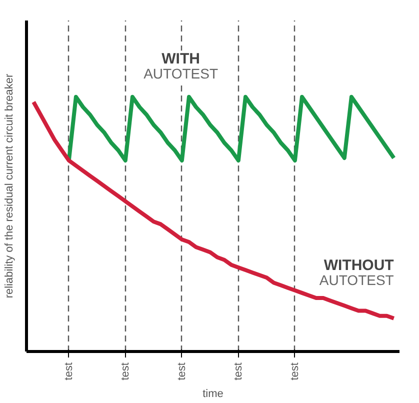  I want to click on series-label: WITHOUT AUTOTEST, so click(356, 272).